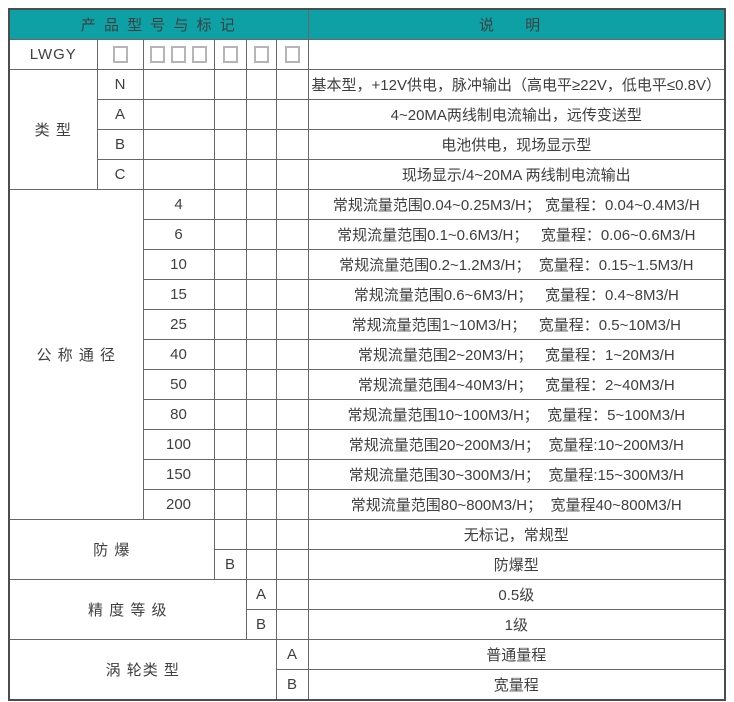  I want to click on diameter-code-6: 6, so click(178, 234).